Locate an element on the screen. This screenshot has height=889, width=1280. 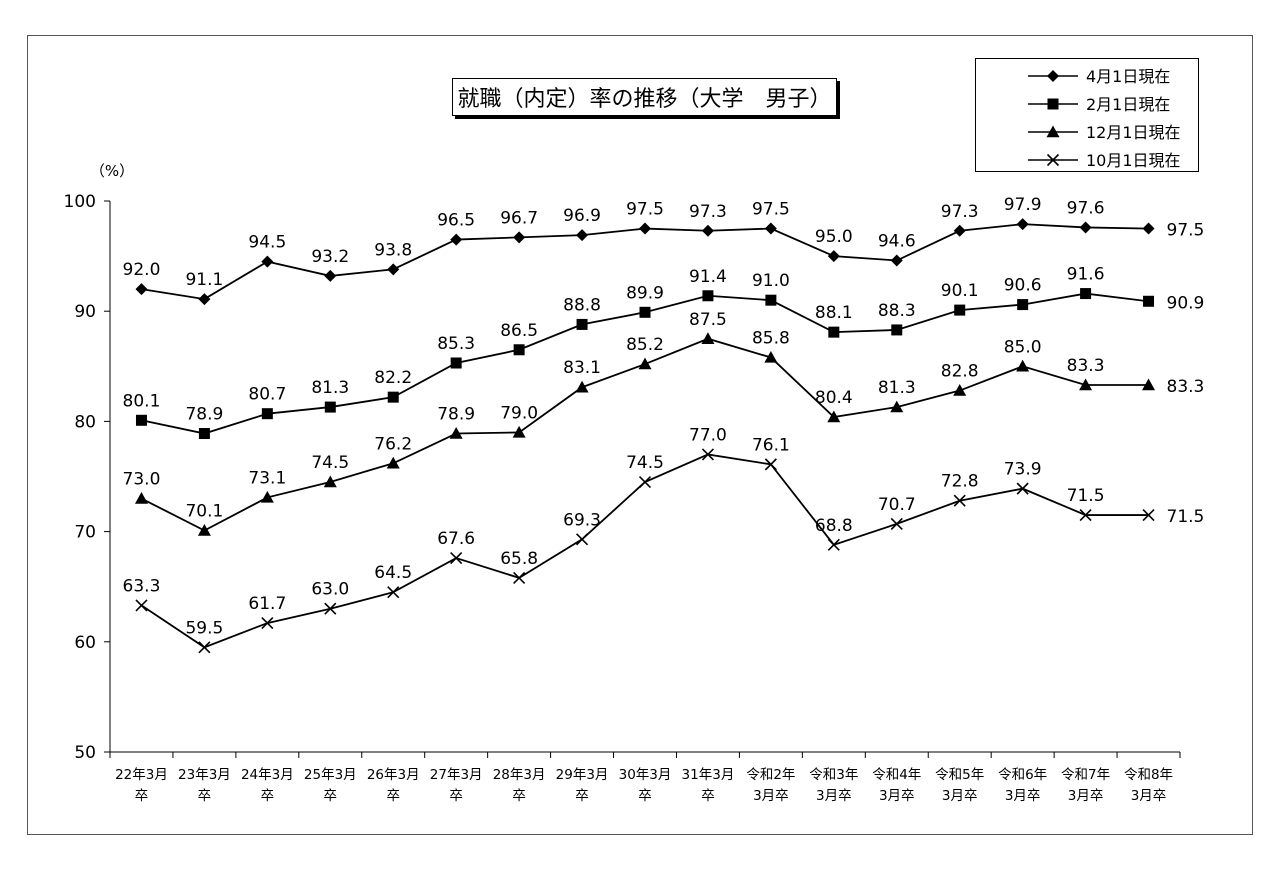
data-label: 59.5 is located at coordinates (204, 628).